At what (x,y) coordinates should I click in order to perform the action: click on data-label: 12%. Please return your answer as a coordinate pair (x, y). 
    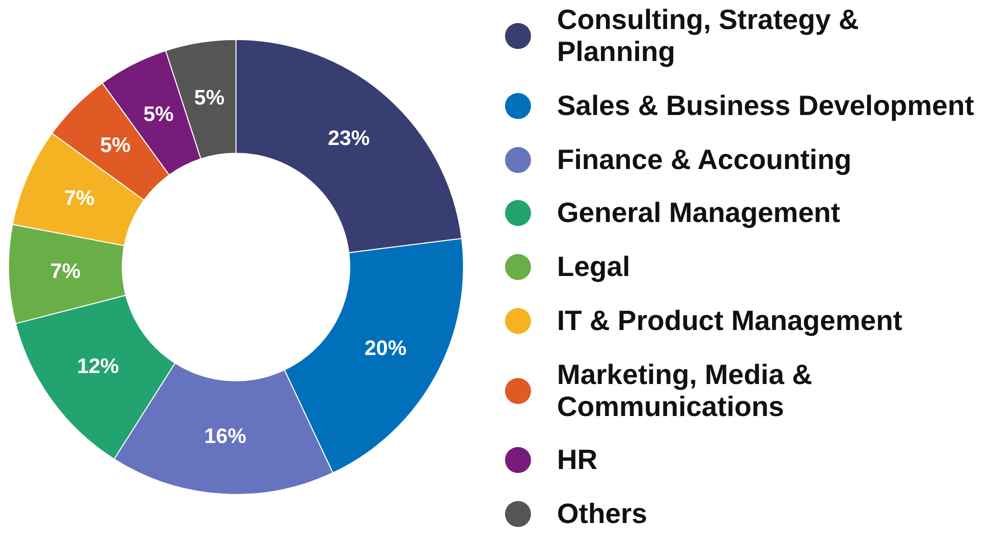
    Looking at the image, I should click on (98, 366).